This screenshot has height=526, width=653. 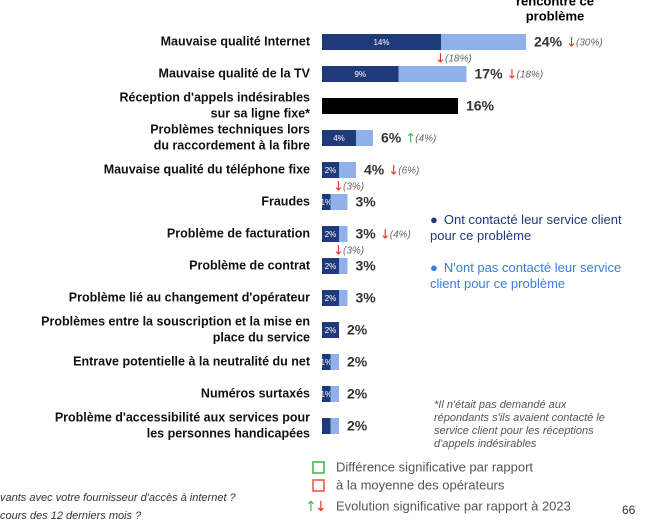 What do you see at coordinates (410, 139) in the screenshot?
I see `trend-arrow: ↑` at bounding box center [410, 139].